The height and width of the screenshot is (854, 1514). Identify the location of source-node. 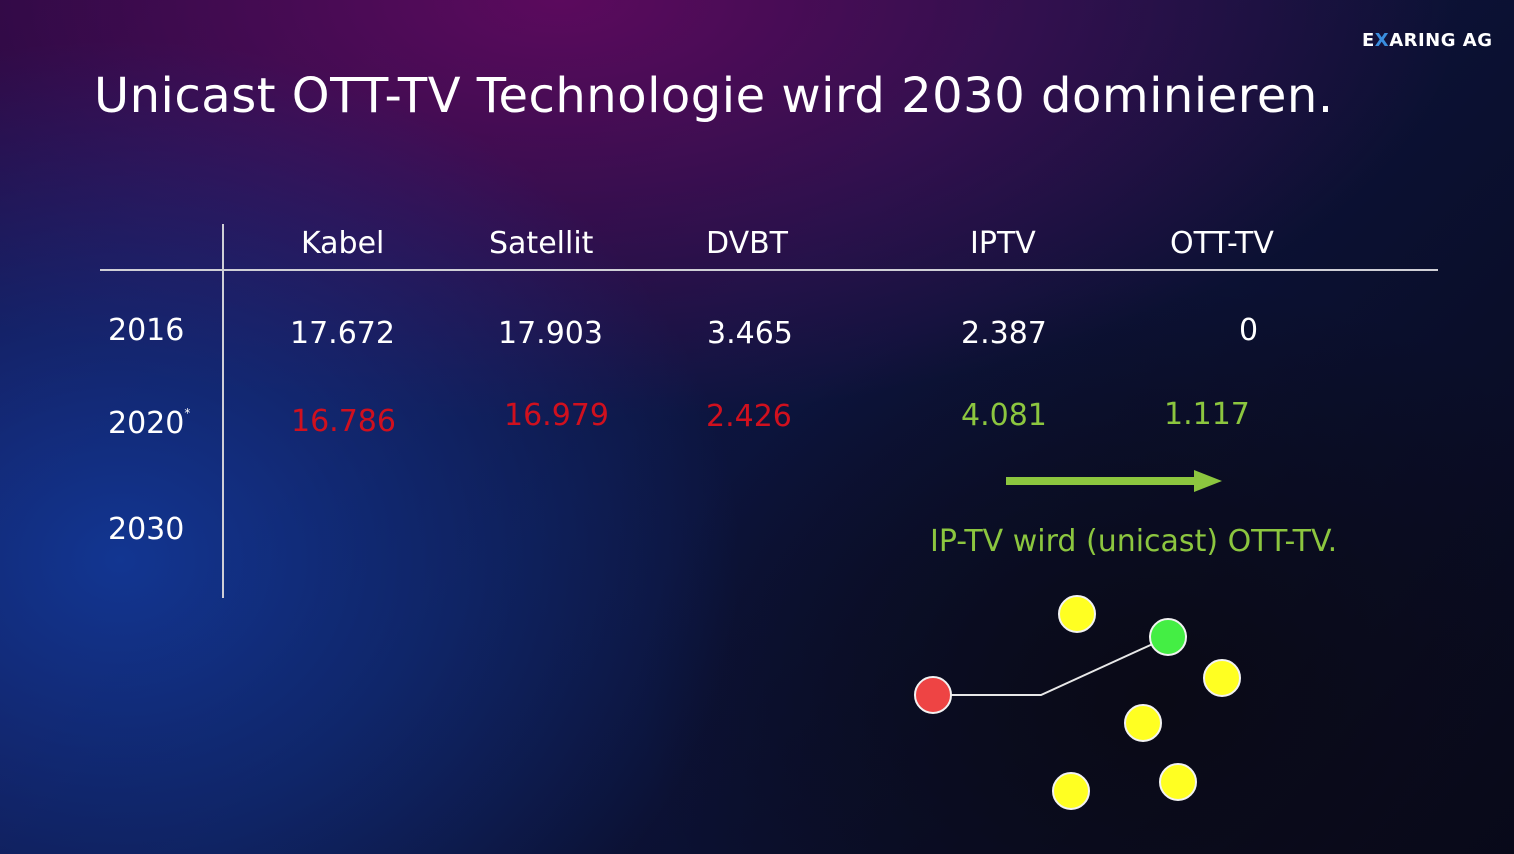
(933, 695).